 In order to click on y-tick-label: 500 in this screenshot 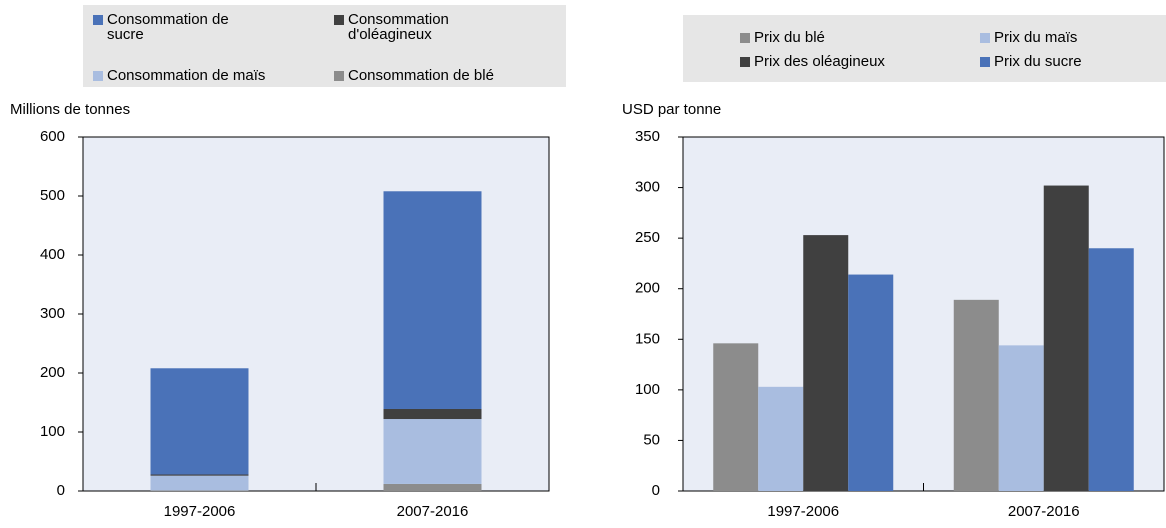, I will do `click(52, 195)`.